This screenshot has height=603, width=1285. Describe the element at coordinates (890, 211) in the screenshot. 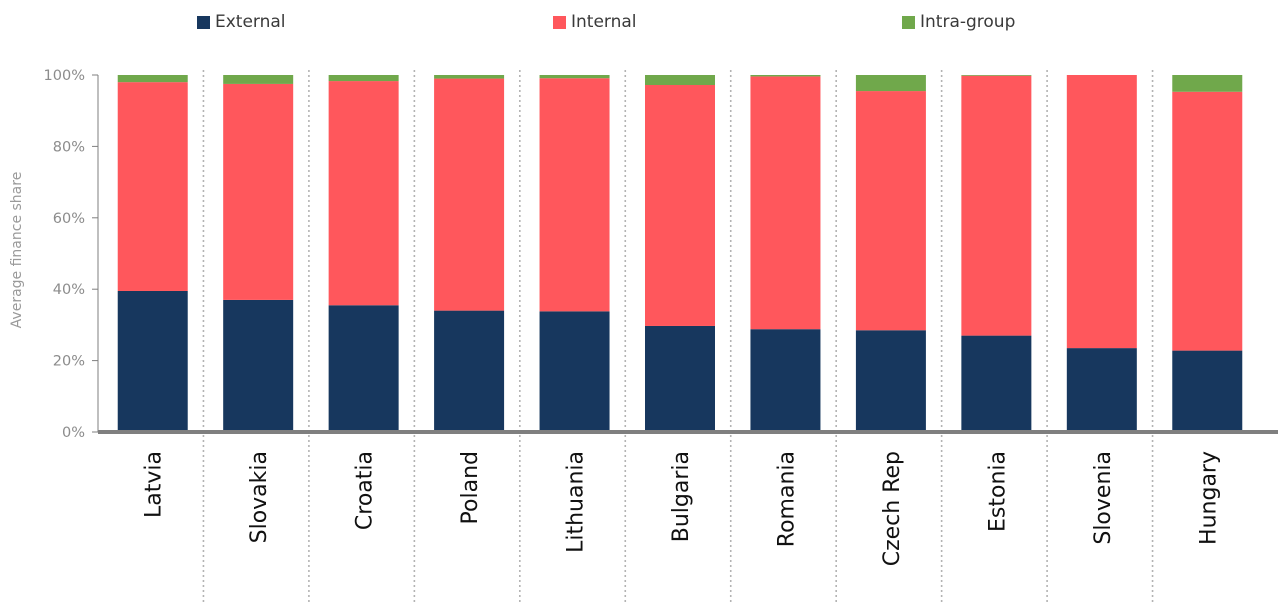

I see `bar-internal-czech-rep` at that location.